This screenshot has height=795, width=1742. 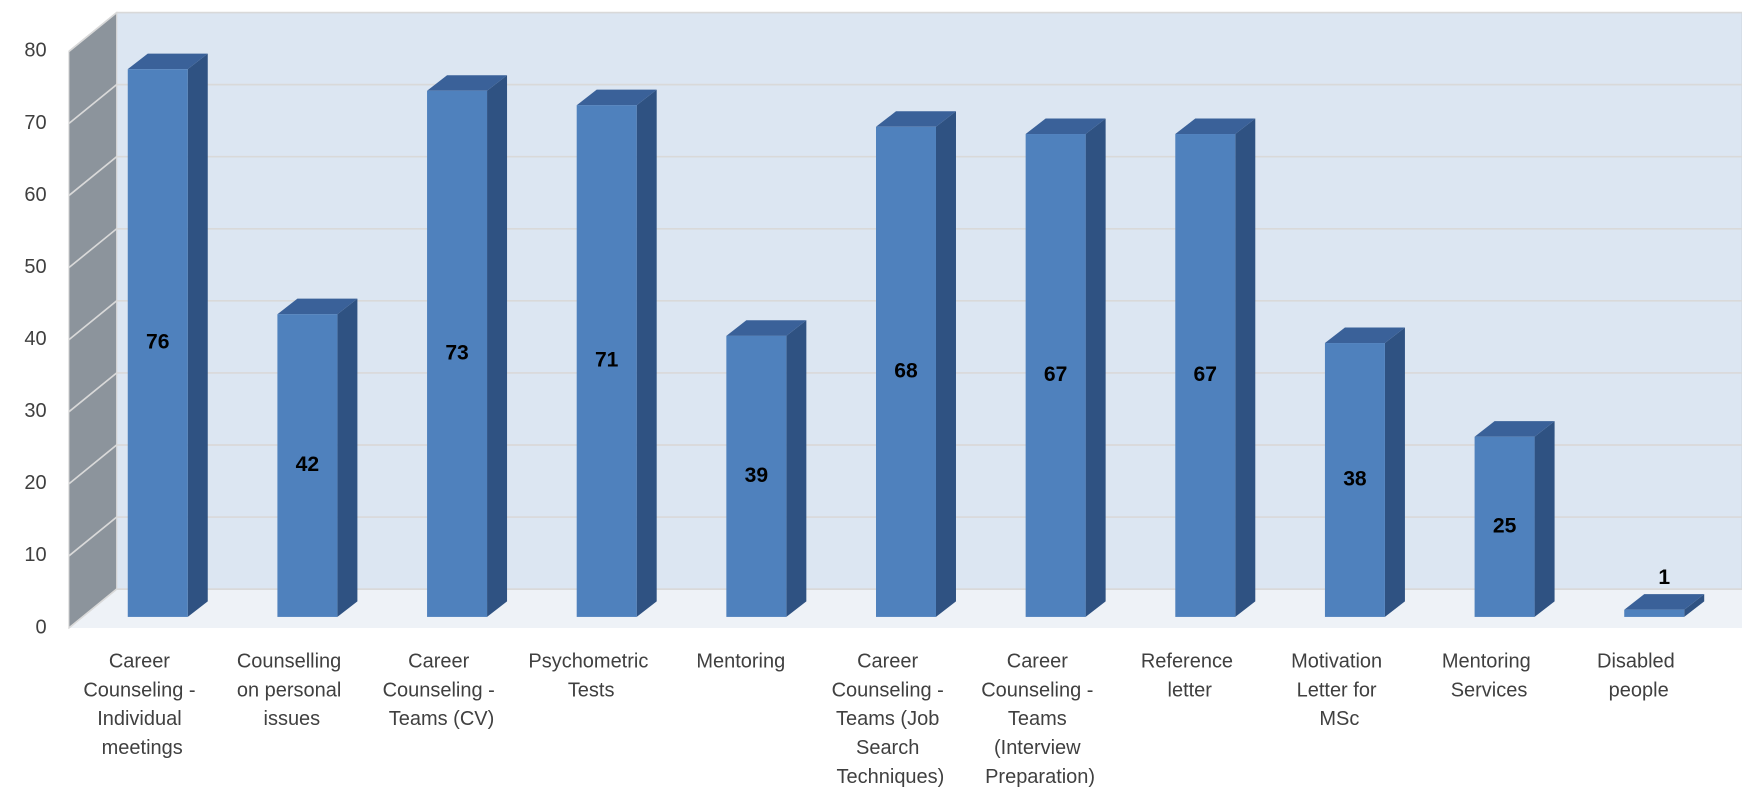 I want to click on value-label: 68, so click(x=906, y=370).